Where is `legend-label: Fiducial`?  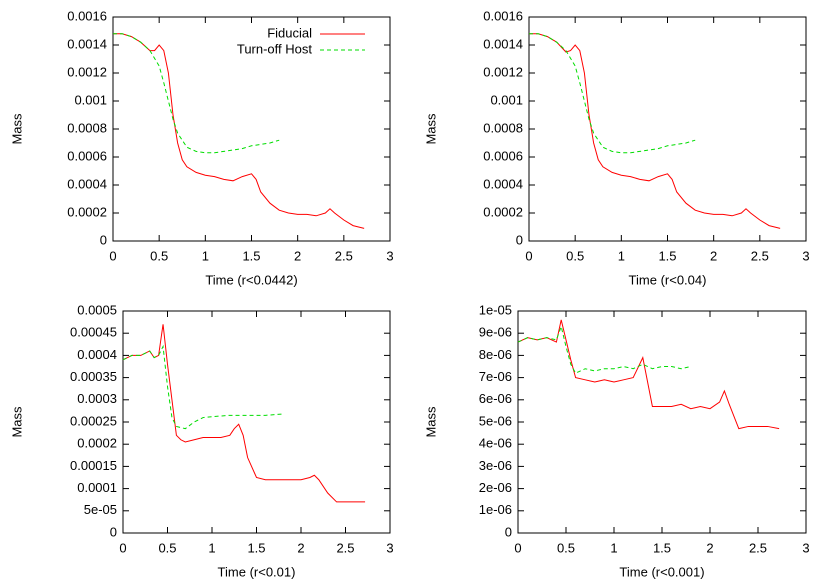 legend-label: Fiducial is located at coordinates (289, 32).